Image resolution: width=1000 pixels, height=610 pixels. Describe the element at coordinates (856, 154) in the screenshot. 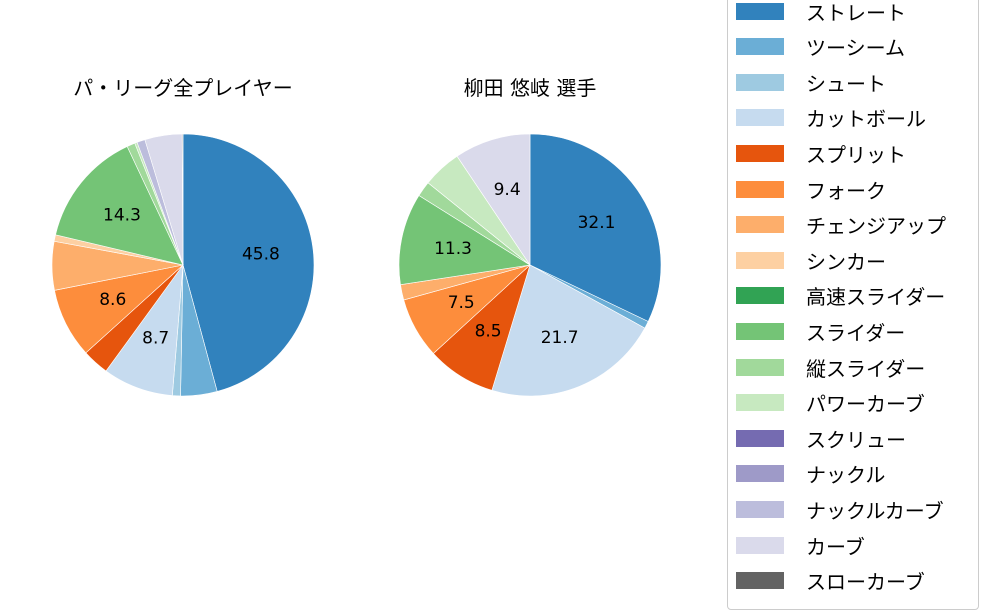

I see `legend-label: スプリット` at that location.